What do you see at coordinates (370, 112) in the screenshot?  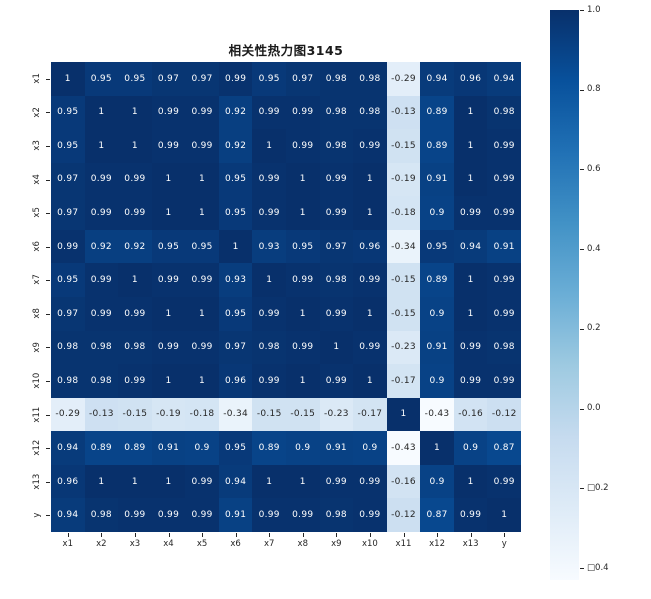 I see `heatmap-cell-x2-x10: 0.98` at bounding box center [370, 112].